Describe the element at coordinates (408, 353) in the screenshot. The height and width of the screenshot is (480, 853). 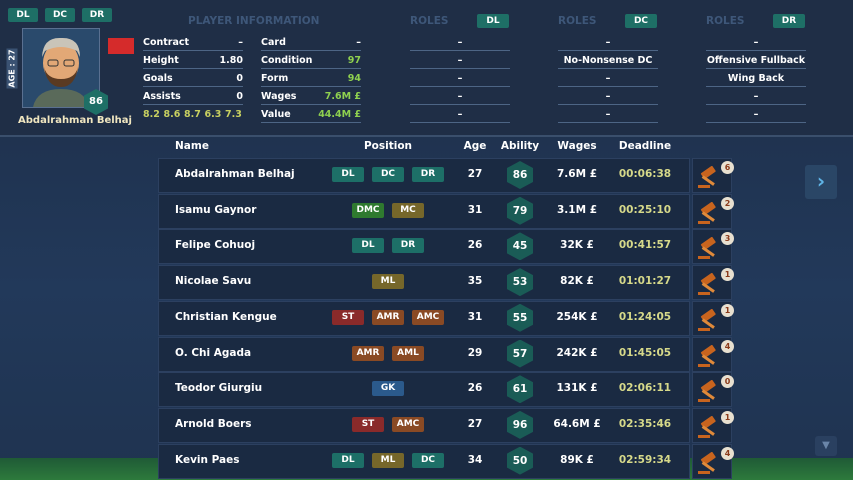
I see `position-tag: AML` at that location.